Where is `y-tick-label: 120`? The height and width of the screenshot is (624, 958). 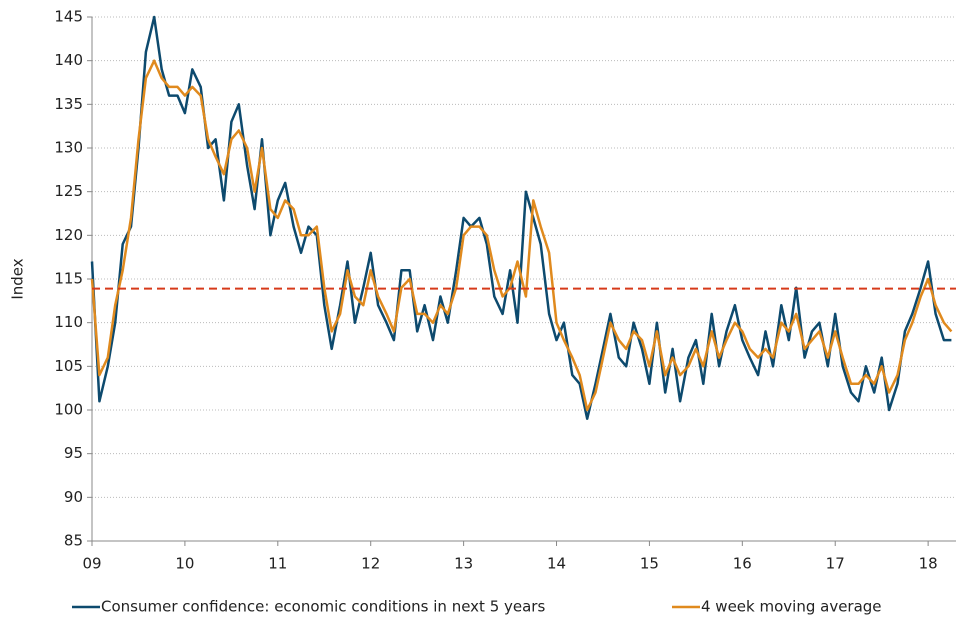
y-tick-label: 120 is located at coordinates (68, 235).